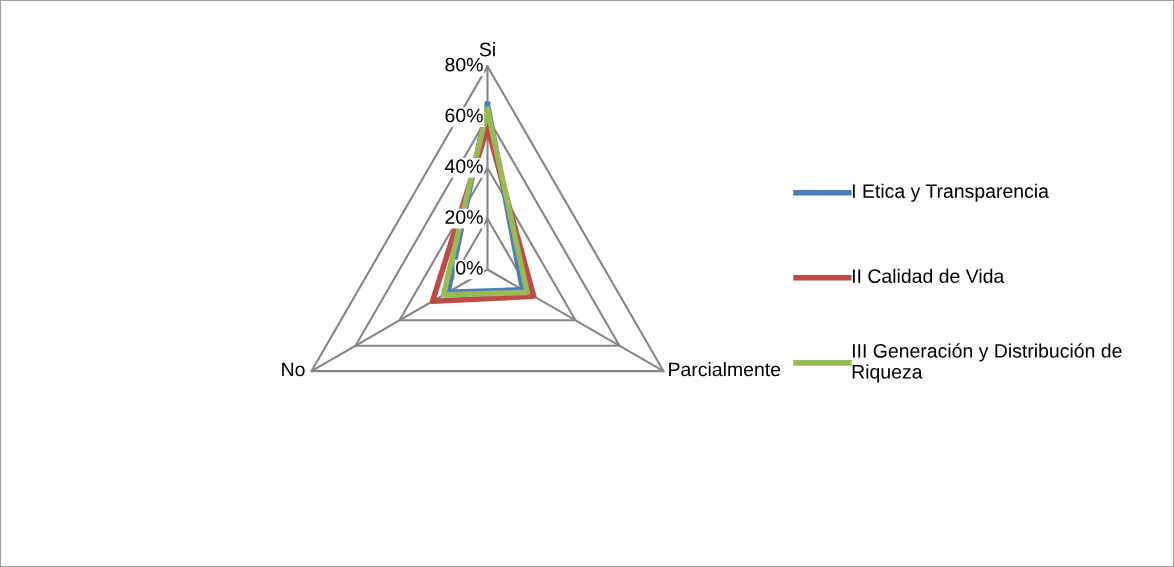 The height and width of the screenshot is (567, 1174). Describe the element at coordinates (464, 115) in the screenshot. I see `y-tick-label: 60%` at that location.